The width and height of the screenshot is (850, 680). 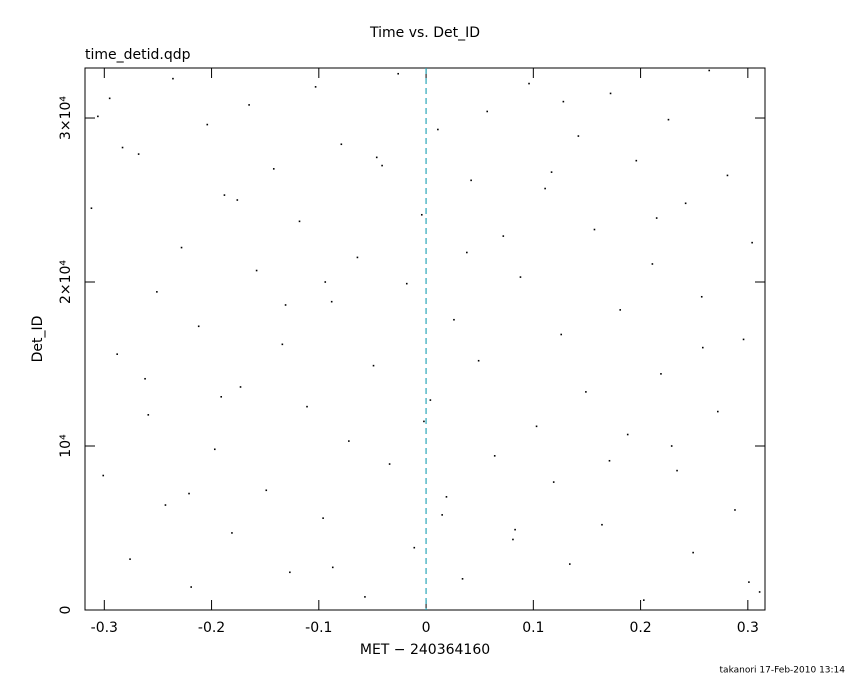 I want to click on y-tick-label: 10⁴, so click(x=66, y=446).